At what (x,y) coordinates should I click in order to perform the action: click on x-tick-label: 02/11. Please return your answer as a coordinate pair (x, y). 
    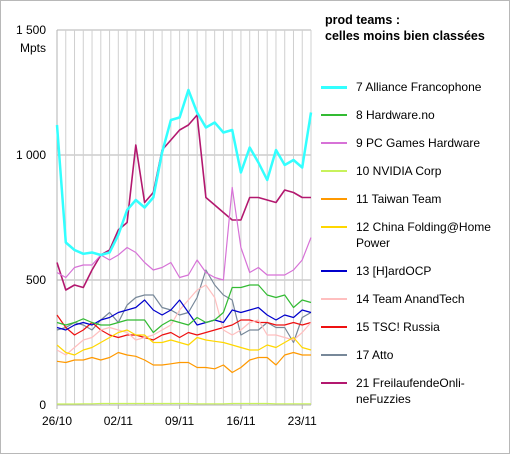
    Looking at the image, I should click on (118, 421).